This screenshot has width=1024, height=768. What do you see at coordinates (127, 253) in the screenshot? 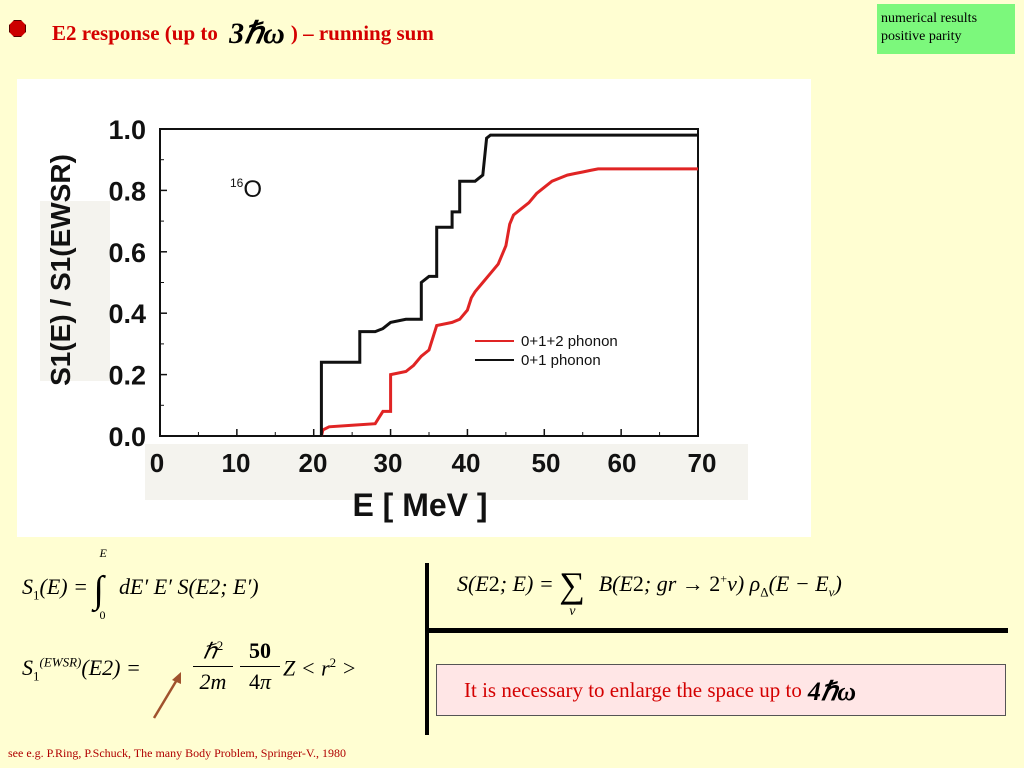
I see `y-tick-label: 0.6` at bounding box center [127, 253].